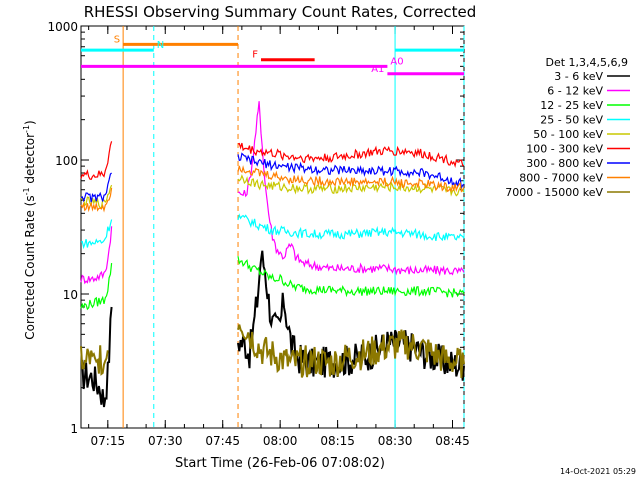 The width and height of the screenshot is (640, 480). I want to click on x-tick-label: 08:45, so click(452, 441).